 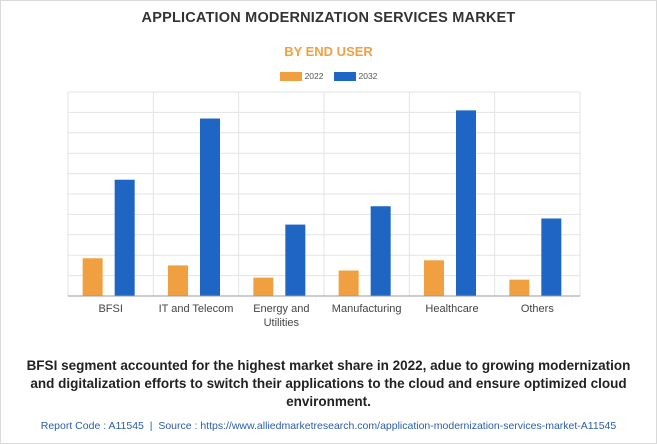 What do you see at coordinates (295, 260) in the screenshot?
I see `bar-2032-energy-and-utilities` at bounding box center [295, 260].